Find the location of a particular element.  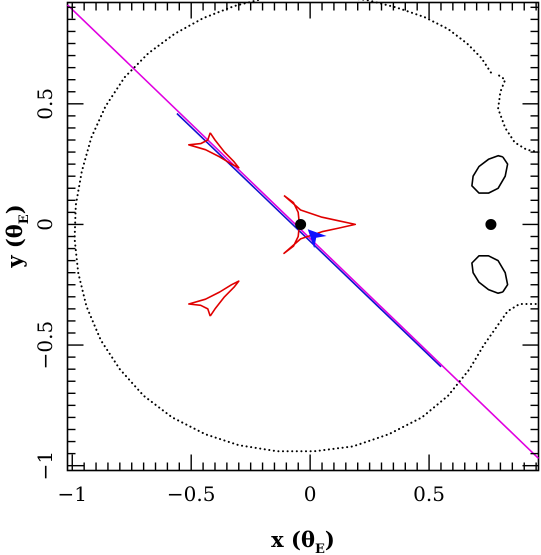

y-tick-label: −1 is located at coordinates (45, 465).